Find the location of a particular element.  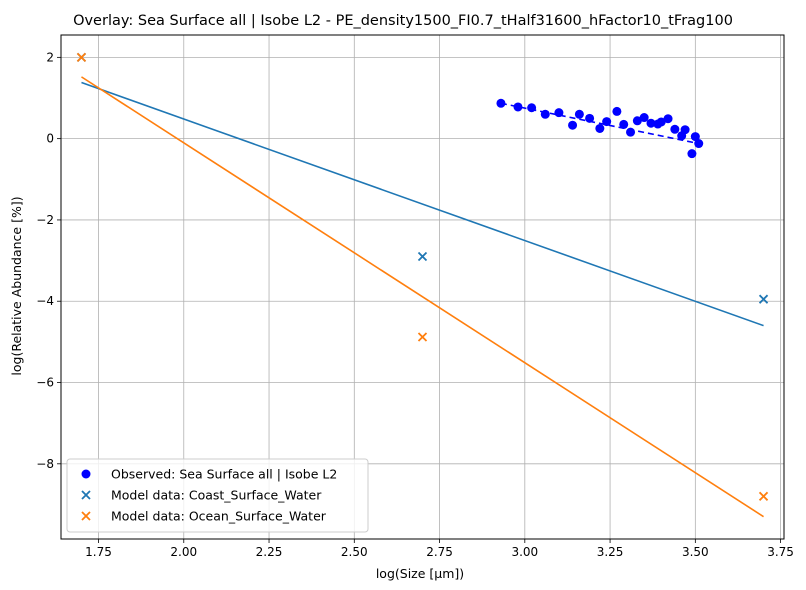

x-axis-ticks: 1.75 2.00 2.25 2.50 2.75 3.00 3.25 3.50 3.75 is located at coordinates (439, 549).